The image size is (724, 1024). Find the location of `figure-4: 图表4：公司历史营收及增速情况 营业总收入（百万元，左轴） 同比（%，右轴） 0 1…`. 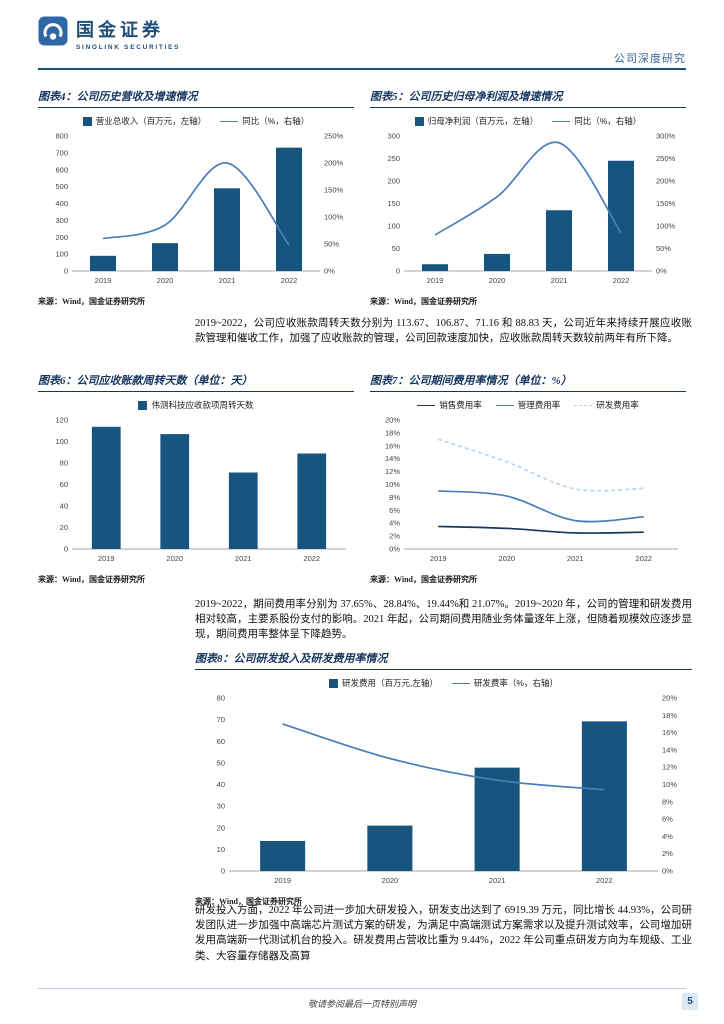

figure-4: 图表4：公司历史营收及增速情况 营业总收入（百万元，左轴） 同比（%，右轴） 0 1… is located at coordinates (196, 197).